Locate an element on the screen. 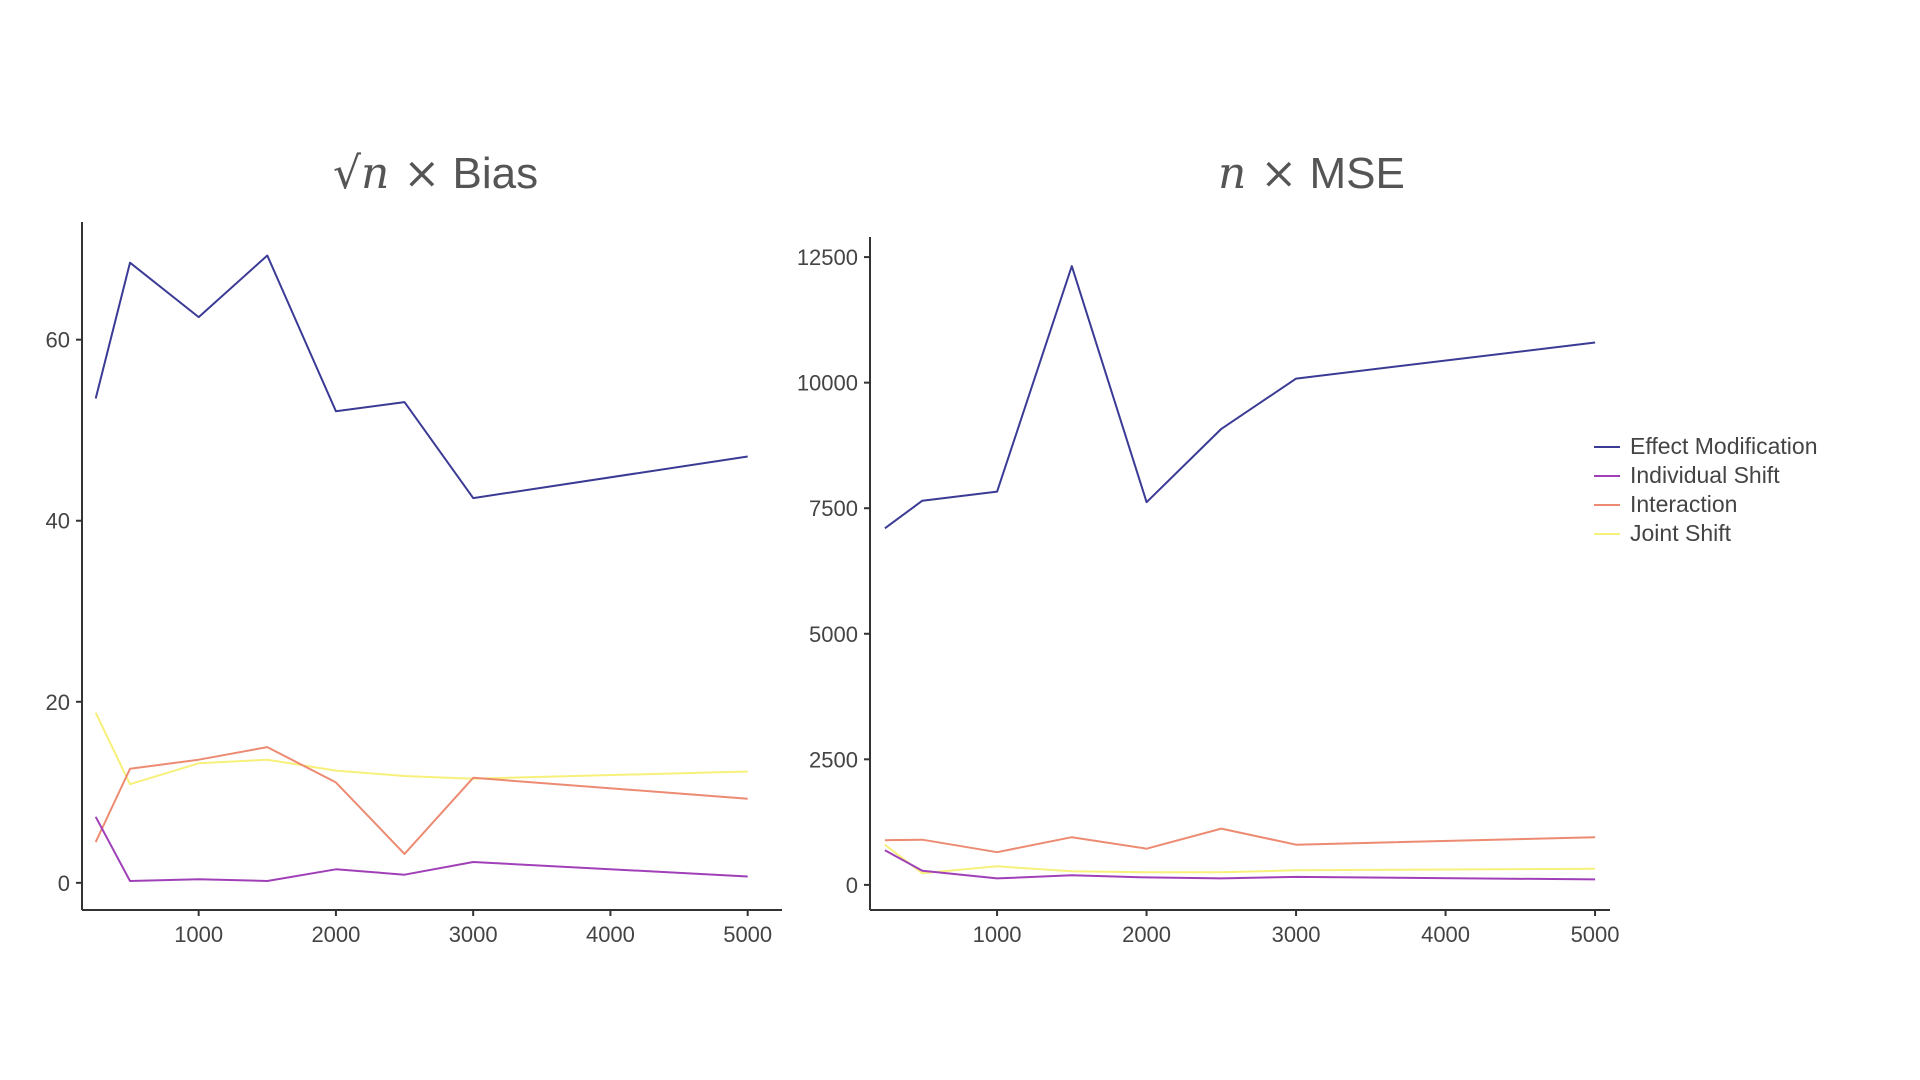  bias-x-tick-label: 3000 is located at coordinates (473, 934).